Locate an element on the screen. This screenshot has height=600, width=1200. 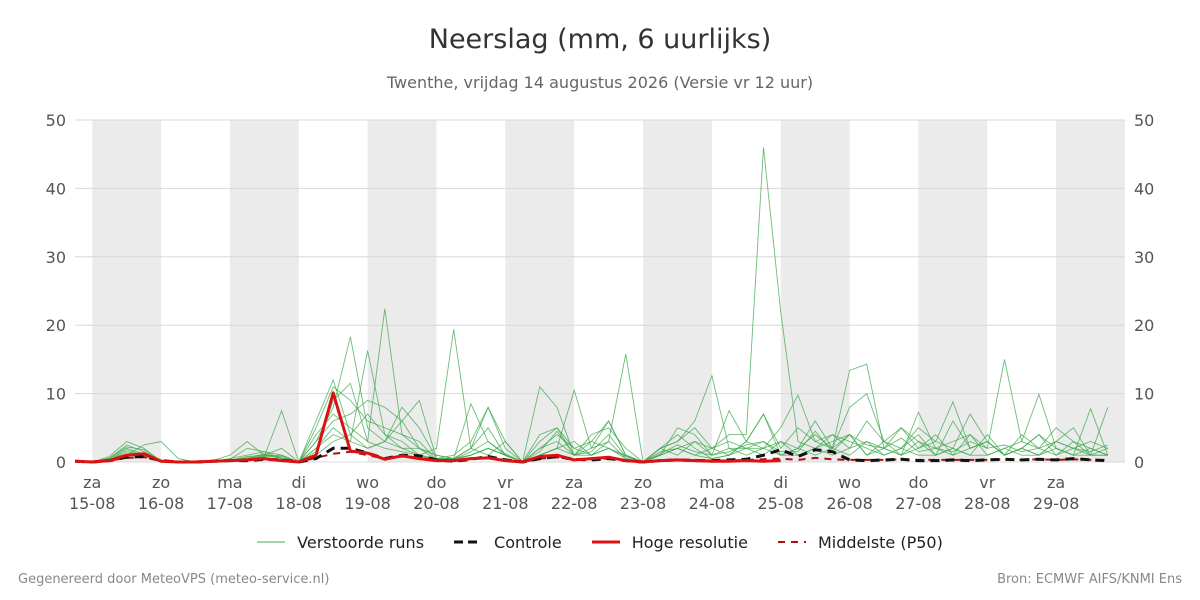
legend-item-perturbed: Verstoorde runs is located at coordinates (340, 542).